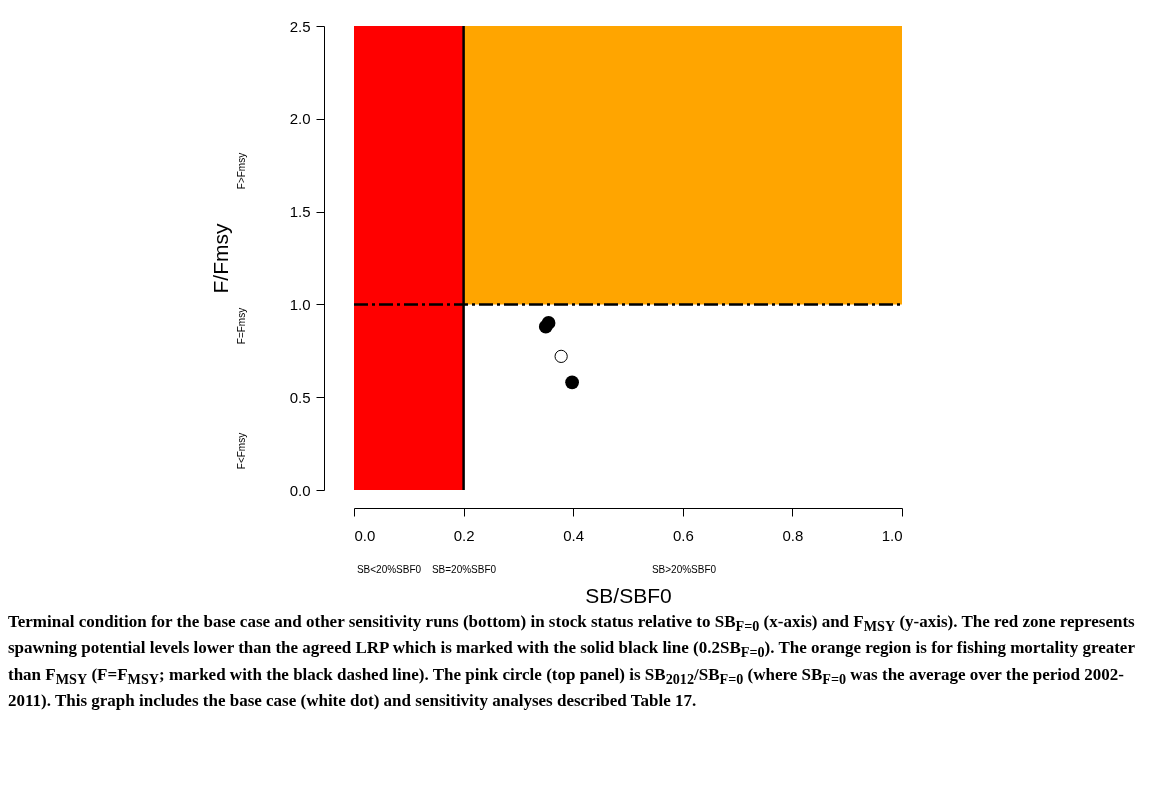  What do you see at coordinates (571, 661) in the screenshot?
I see `text: Terminal condition for the base case and other sensitivity runs (bottom) in stock status relative to SB$_{F=0}$ (x-axis) and F$_{MSY}$ (y-axis). The red zone represents spawning potential levels lower than the agreed LRP which is marked with the solid black line (0.2SB$_{F=0}$). The orange region is for fishing mortality greater than F$_{MSY}$ (F=F$_{MSY}$; marked with the black dashed line). The pink circle (top panel) is SB$_{2012}$/SB$_{F=0}$ (where SB$_{F=0}$ was the average over the period 2002-2011). This graph includes the base case (white dot) and sensitivity analyses described Table 17.` at bounding box center [571, 661].